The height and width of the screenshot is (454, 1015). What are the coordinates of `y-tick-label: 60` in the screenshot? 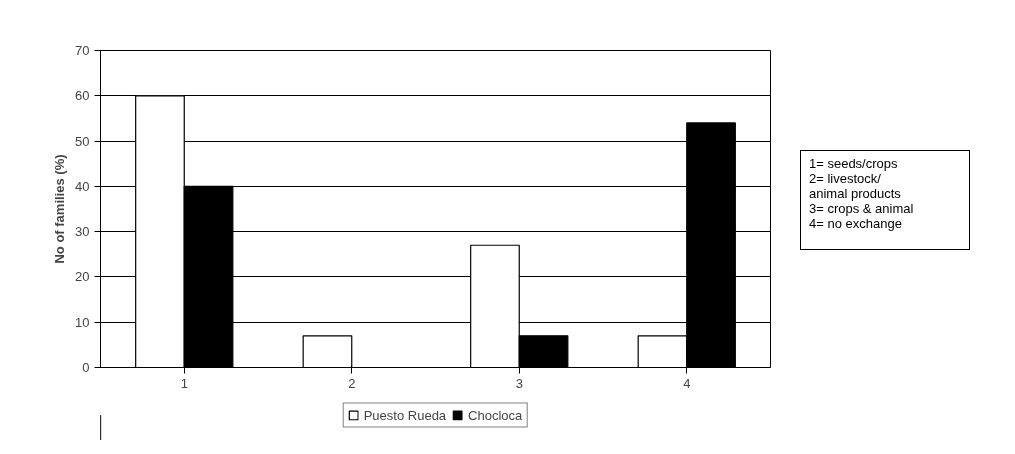 It's located at (82, 96).